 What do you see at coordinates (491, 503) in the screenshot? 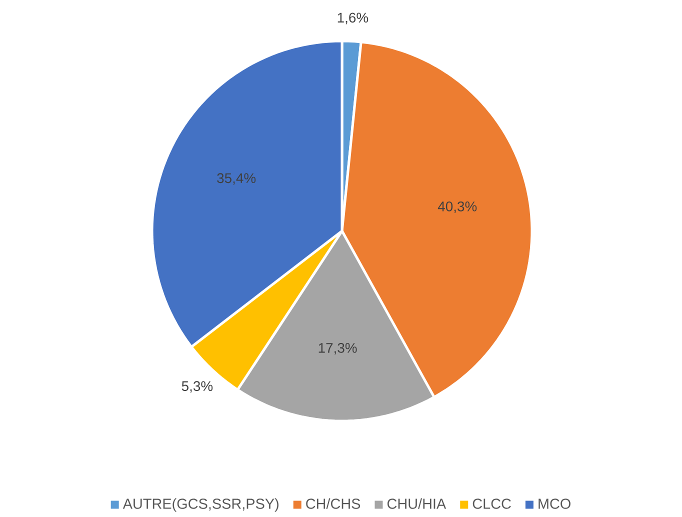
I see `legend-label: CLCC` at bounding box center [491, 503].